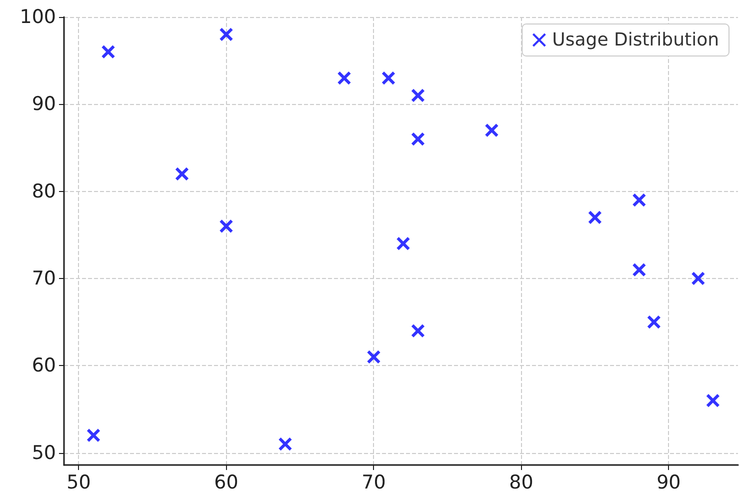  Describe the element at coordinates (636, 40) in the screenshot. I see `legend-label: Usage Distribution` at that location.